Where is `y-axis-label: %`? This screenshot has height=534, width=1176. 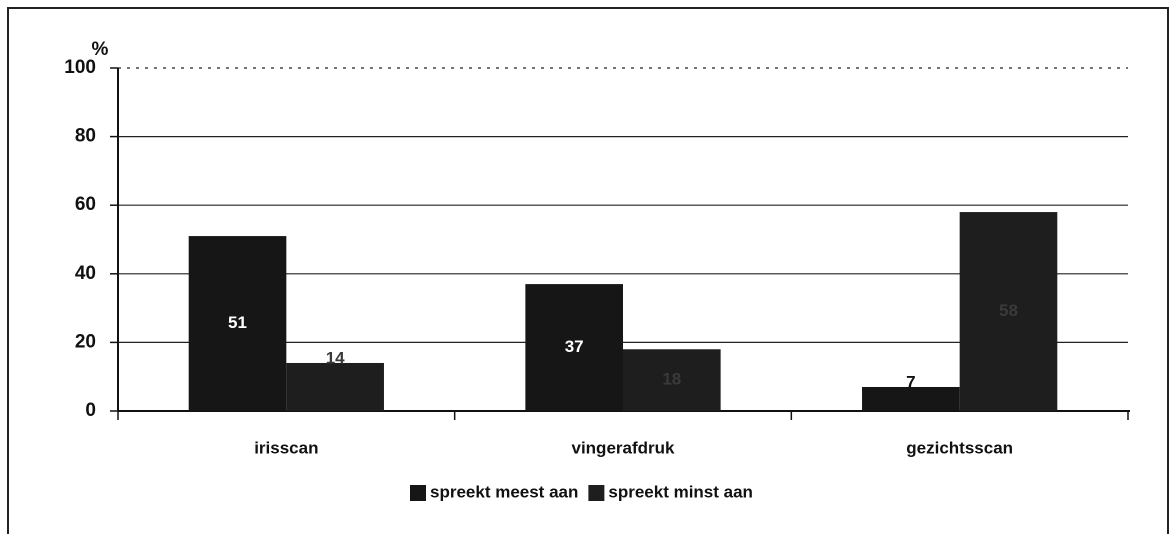
y-axis-label: % is located at coordinates (100, 49).